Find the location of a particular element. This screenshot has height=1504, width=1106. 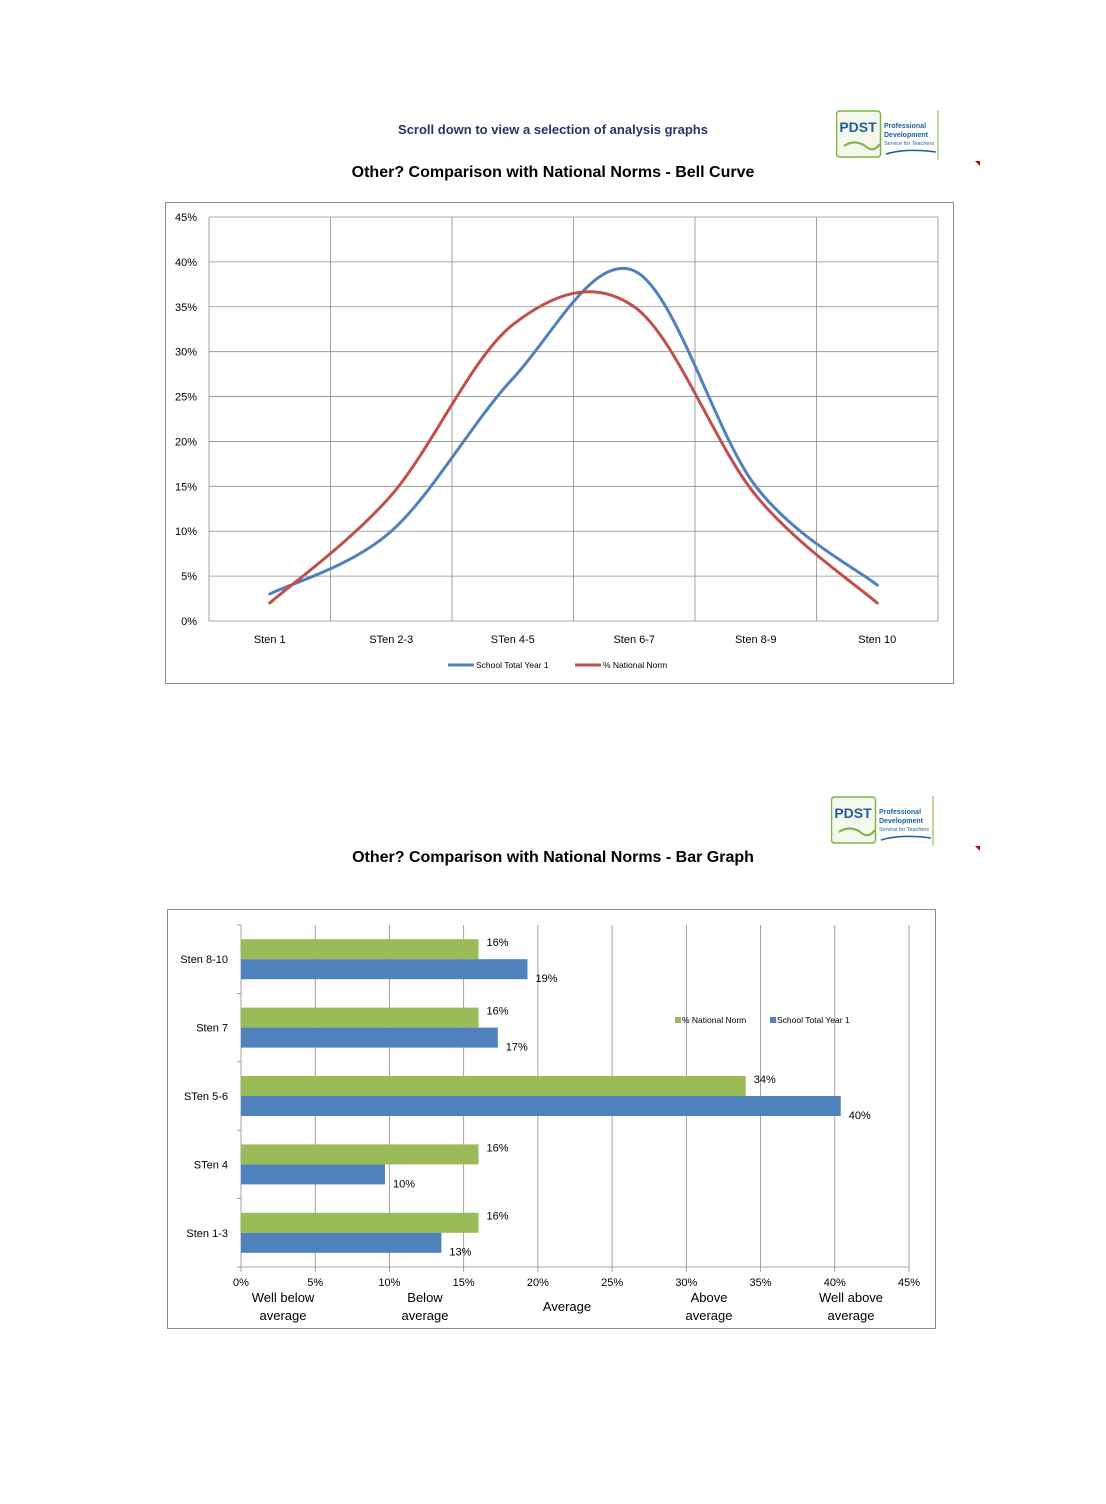

y-tick-label: Sten 1-3 is located at coordinates (207, 1234).